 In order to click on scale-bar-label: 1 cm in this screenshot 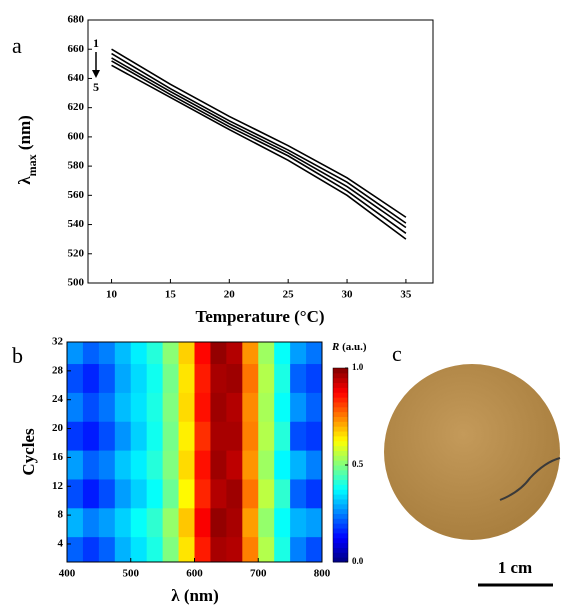, I will do `click(515, 567)`.